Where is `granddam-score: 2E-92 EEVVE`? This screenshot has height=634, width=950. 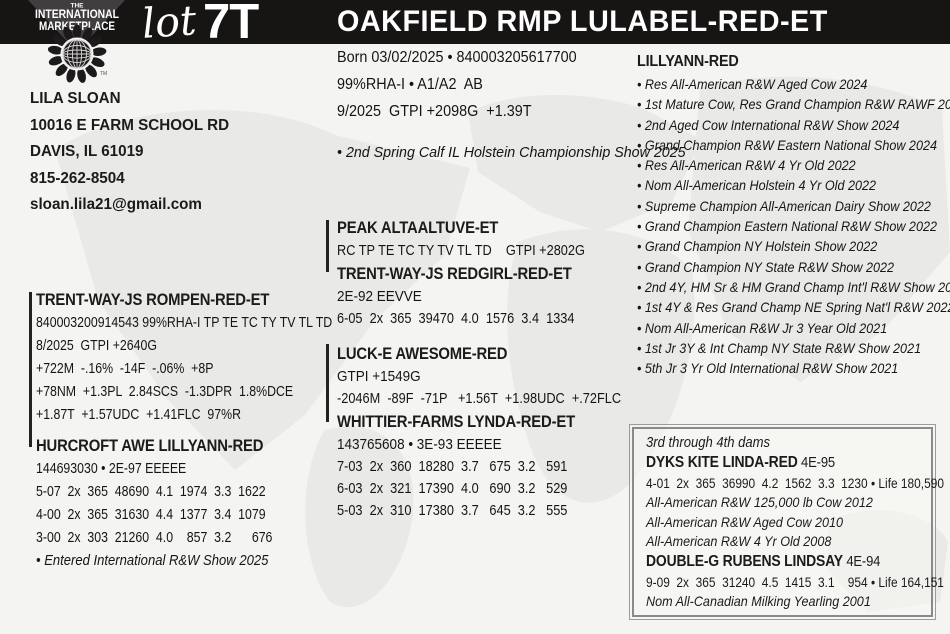
granddam-score: 2E-92 EEVVE is located at coordinates (379, 296).